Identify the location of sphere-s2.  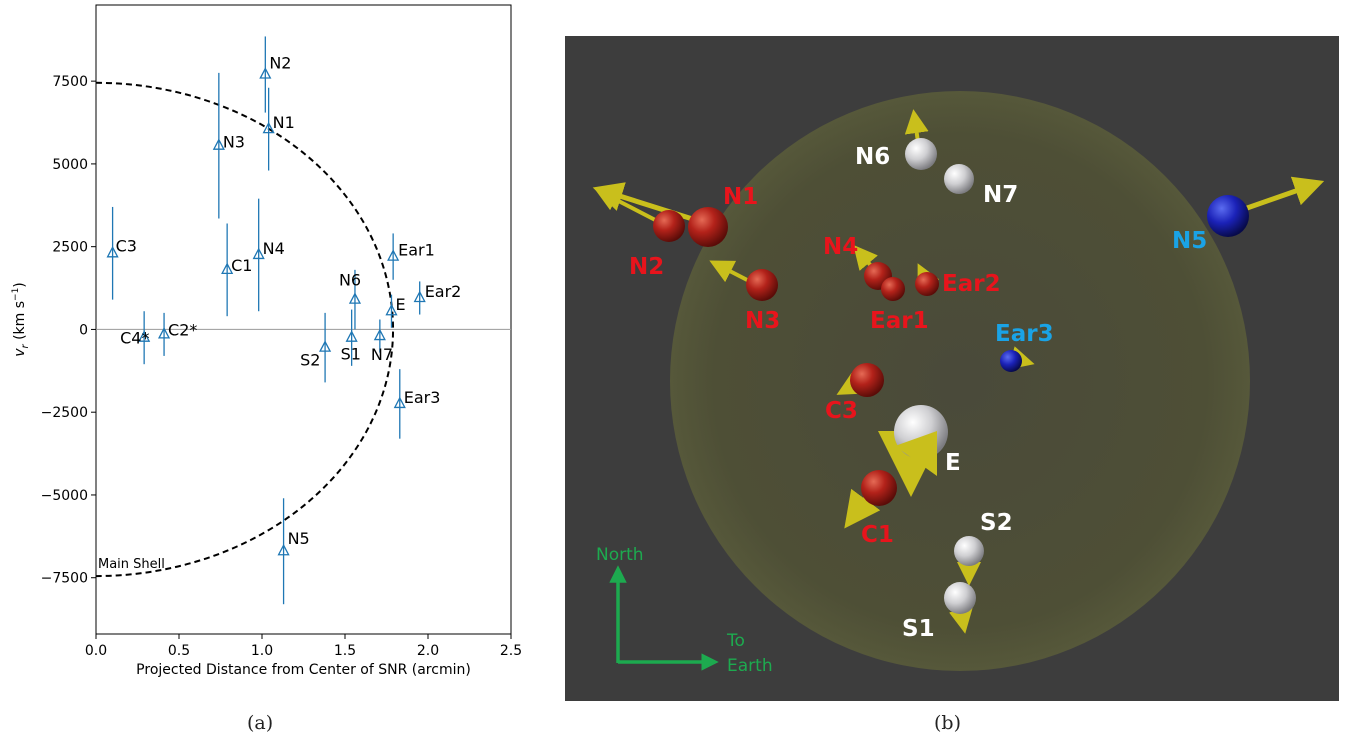
(969, 551).